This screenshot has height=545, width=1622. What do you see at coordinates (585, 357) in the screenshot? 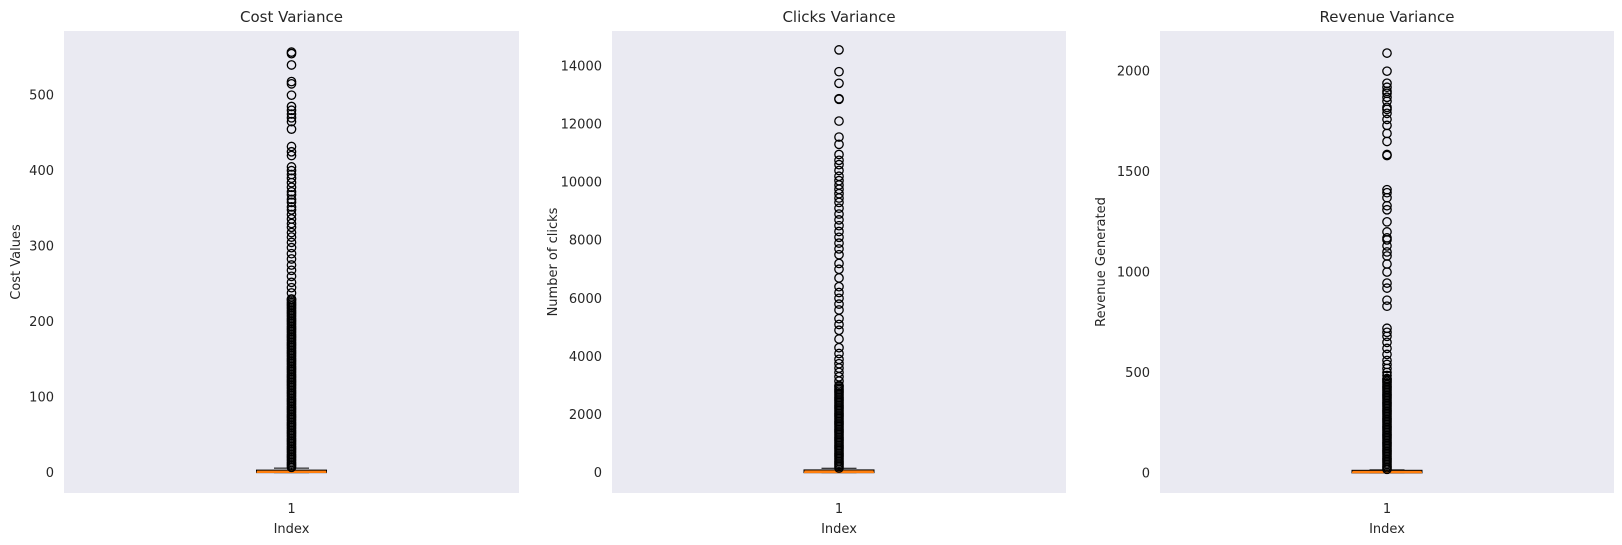
I see `y-tick-label: 4000` at bounding box center [585, 357].